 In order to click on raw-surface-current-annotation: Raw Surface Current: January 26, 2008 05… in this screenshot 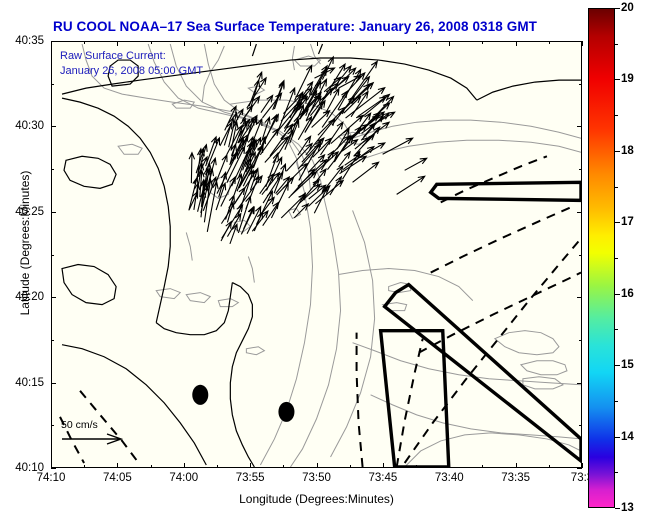, I will do `click(131, 64)`.